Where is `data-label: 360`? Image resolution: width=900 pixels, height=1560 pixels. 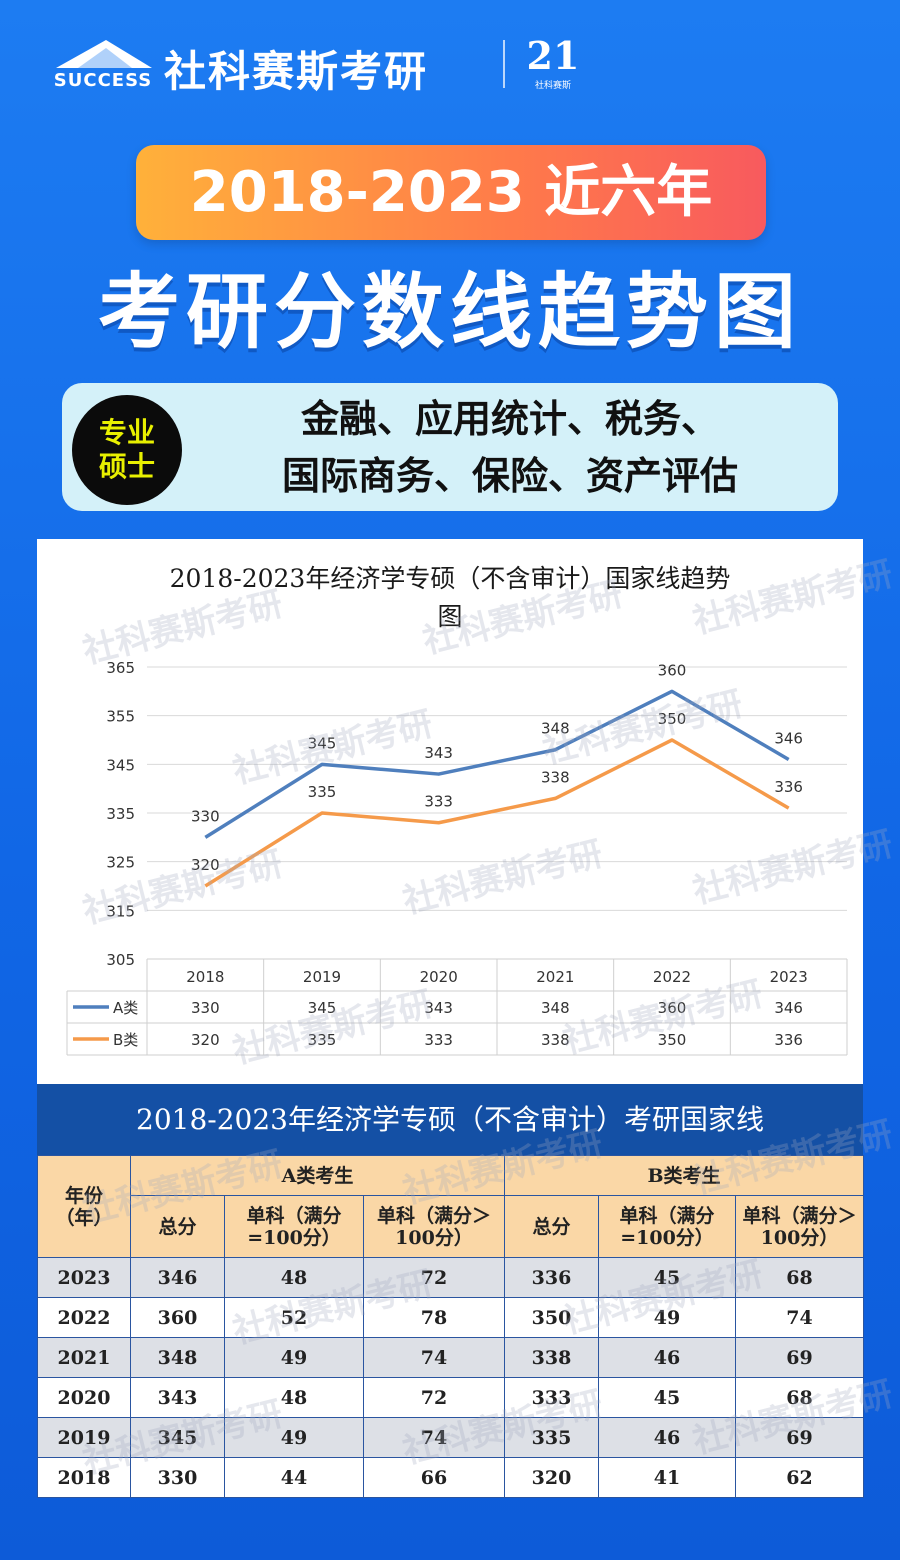 data-label: 360 is located at coordinates (672, 670).